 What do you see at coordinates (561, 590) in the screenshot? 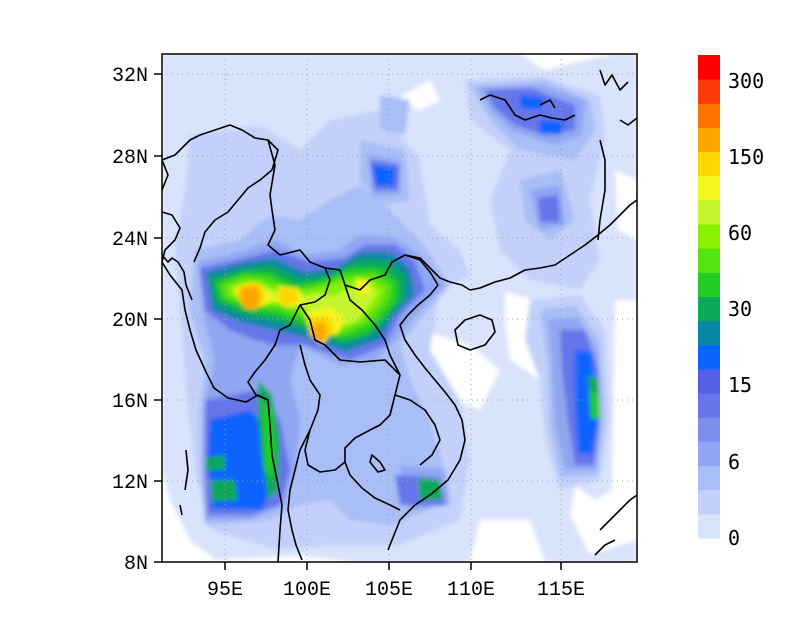
I see `x-tick-label: 115E` at bounding box center [561, 590].